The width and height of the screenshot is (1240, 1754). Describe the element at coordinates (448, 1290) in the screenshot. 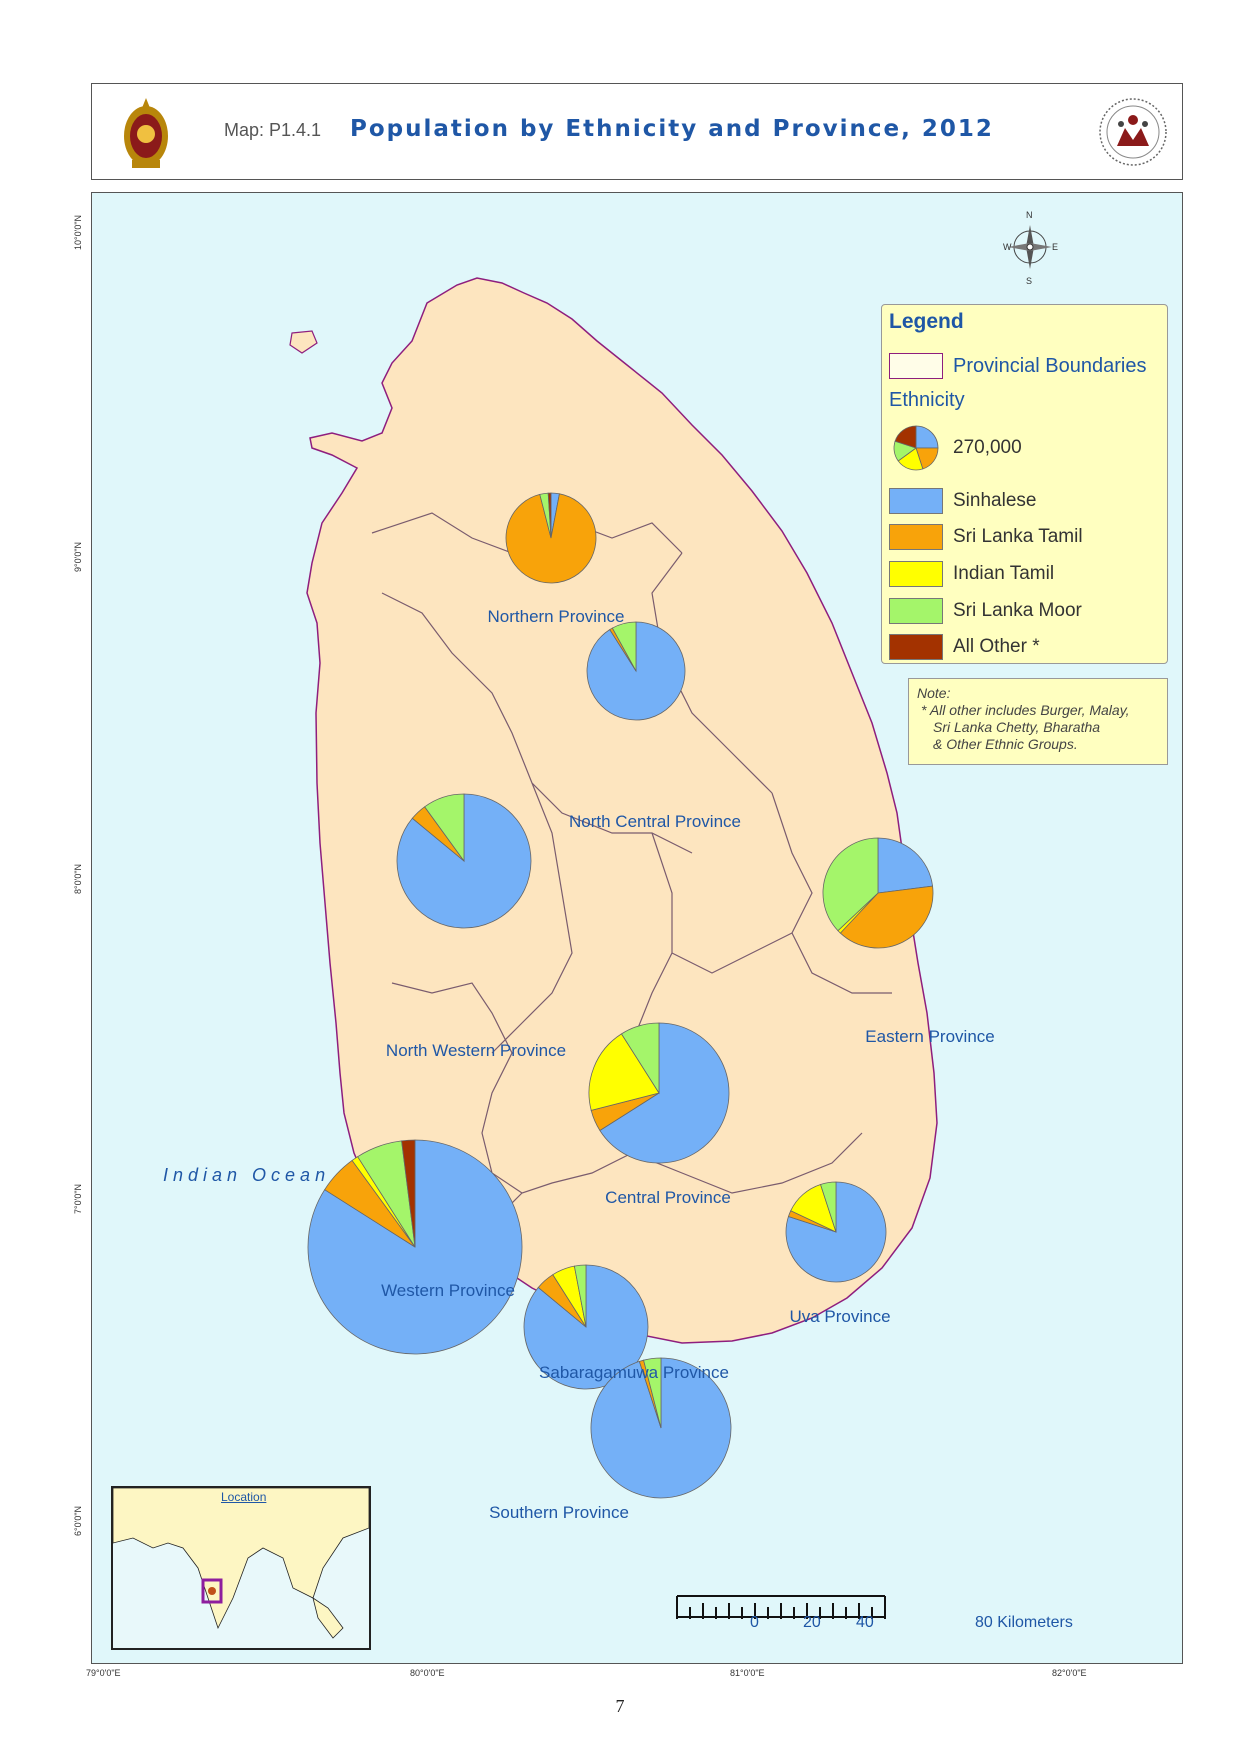

I see `province-label: Western Province` at that location.